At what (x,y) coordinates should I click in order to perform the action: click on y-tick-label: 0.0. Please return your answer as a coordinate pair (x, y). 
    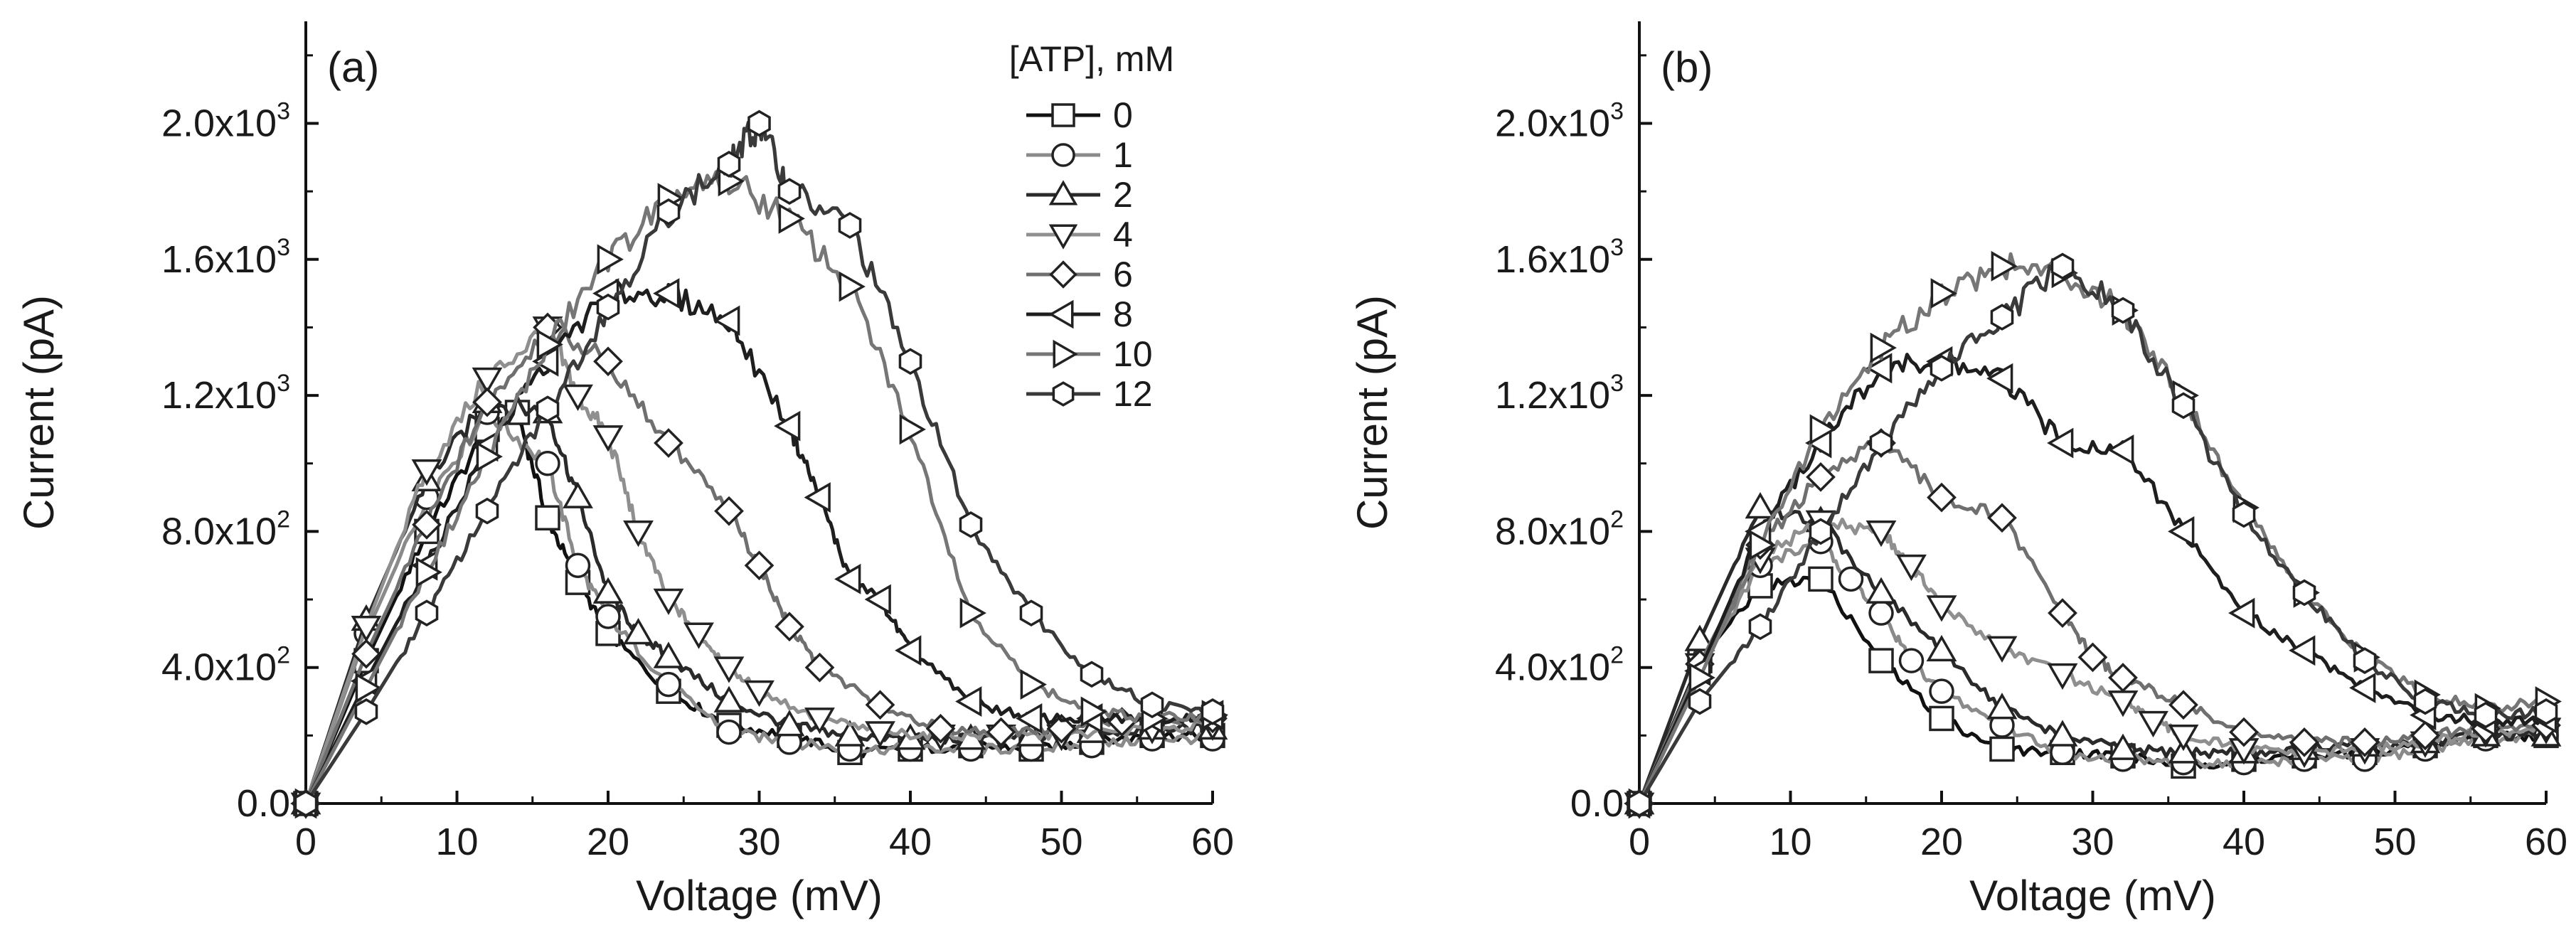
    Looking at the image, I should click on (1597, 803).